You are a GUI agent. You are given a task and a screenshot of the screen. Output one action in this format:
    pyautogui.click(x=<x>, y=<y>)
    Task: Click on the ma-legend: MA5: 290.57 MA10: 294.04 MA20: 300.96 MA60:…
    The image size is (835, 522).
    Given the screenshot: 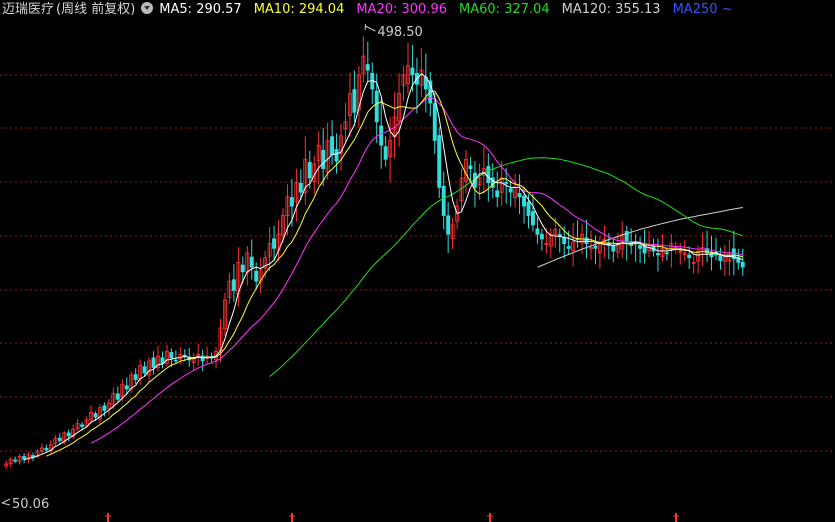 What is the action you would take?
    pyautogui.click(x=451, y=10)
    